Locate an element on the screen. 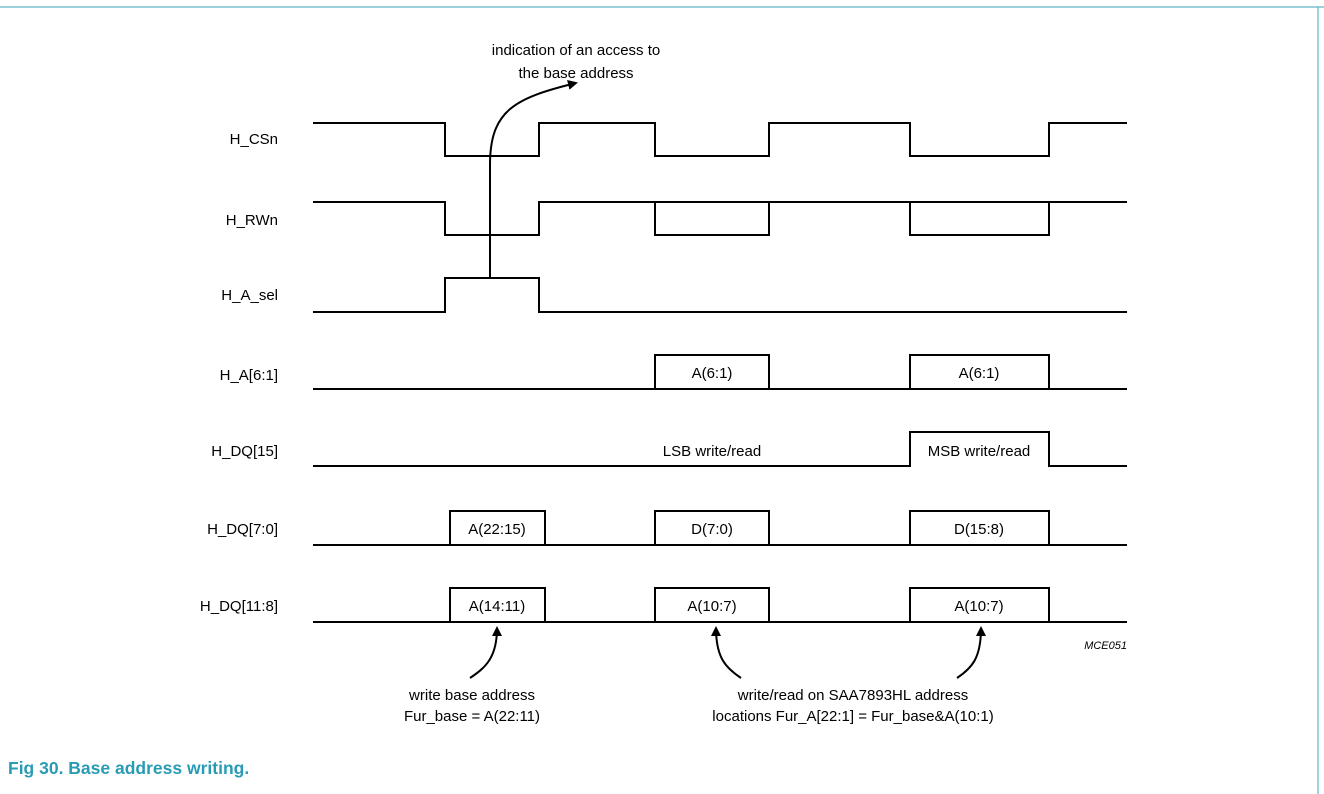  box-label-d-7-0: D(7:0) is located at coordinates (712, 529).